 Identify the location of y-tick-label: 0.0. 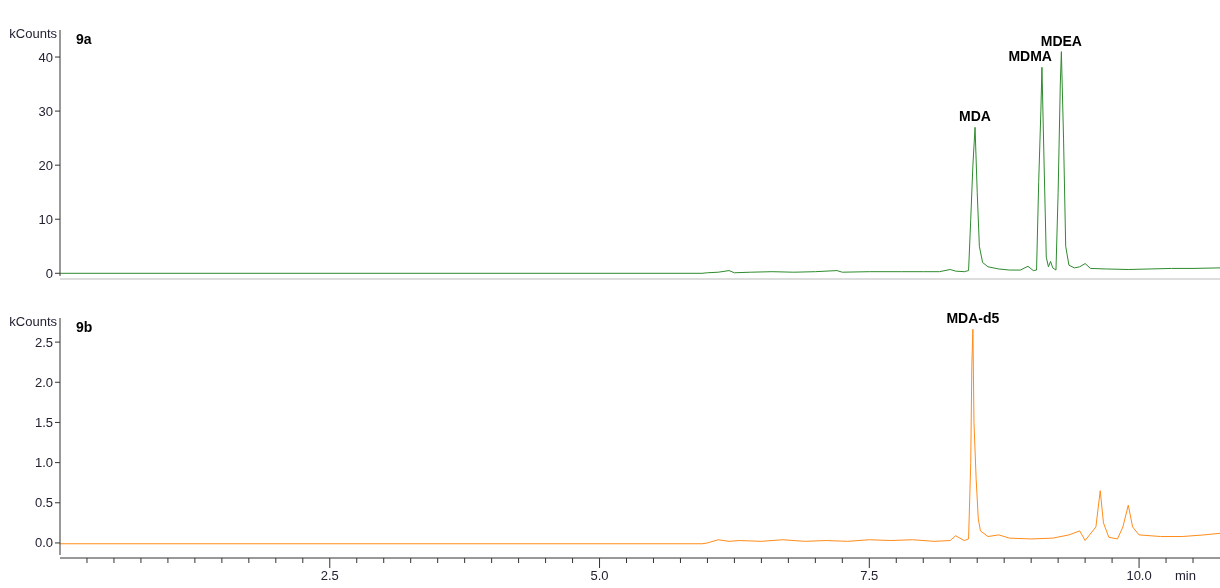
(43, 543).